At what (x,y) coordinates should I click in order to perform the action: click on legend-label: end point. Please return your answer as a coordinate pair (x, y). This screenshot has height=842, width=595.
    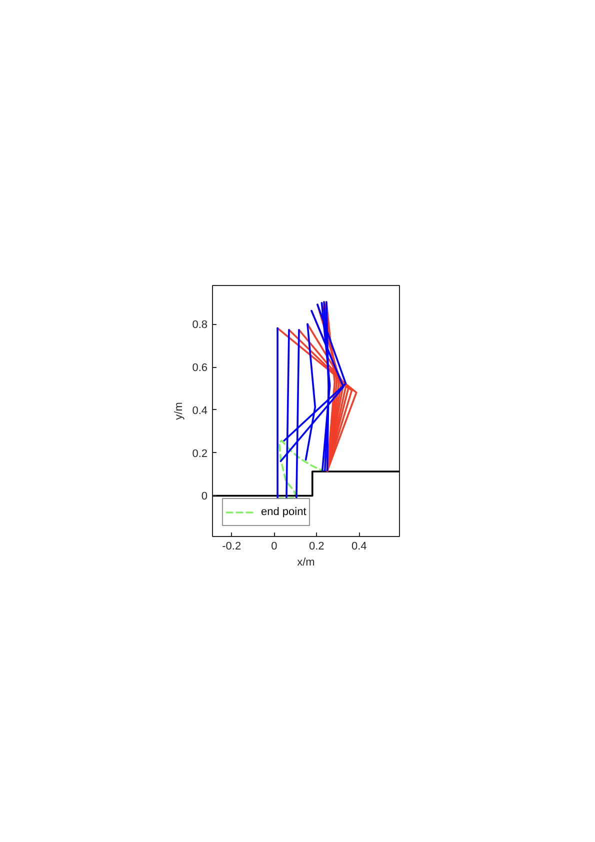
    Looking at the image, I should click on (283, 512).